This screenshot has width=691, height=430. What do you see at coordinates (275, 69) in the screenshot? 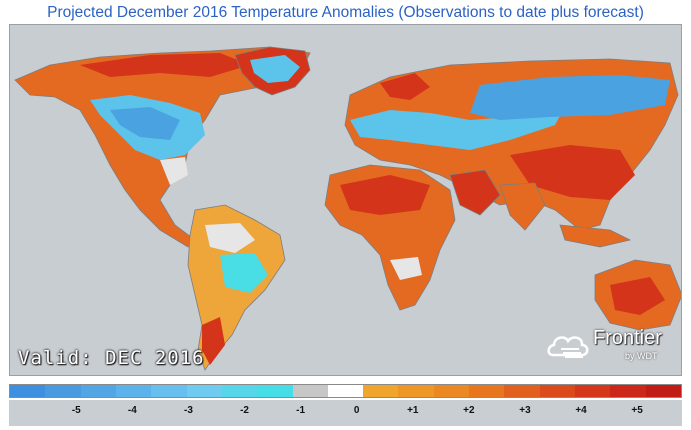
I see `greenland-cold` at bounding box center [275, 69].